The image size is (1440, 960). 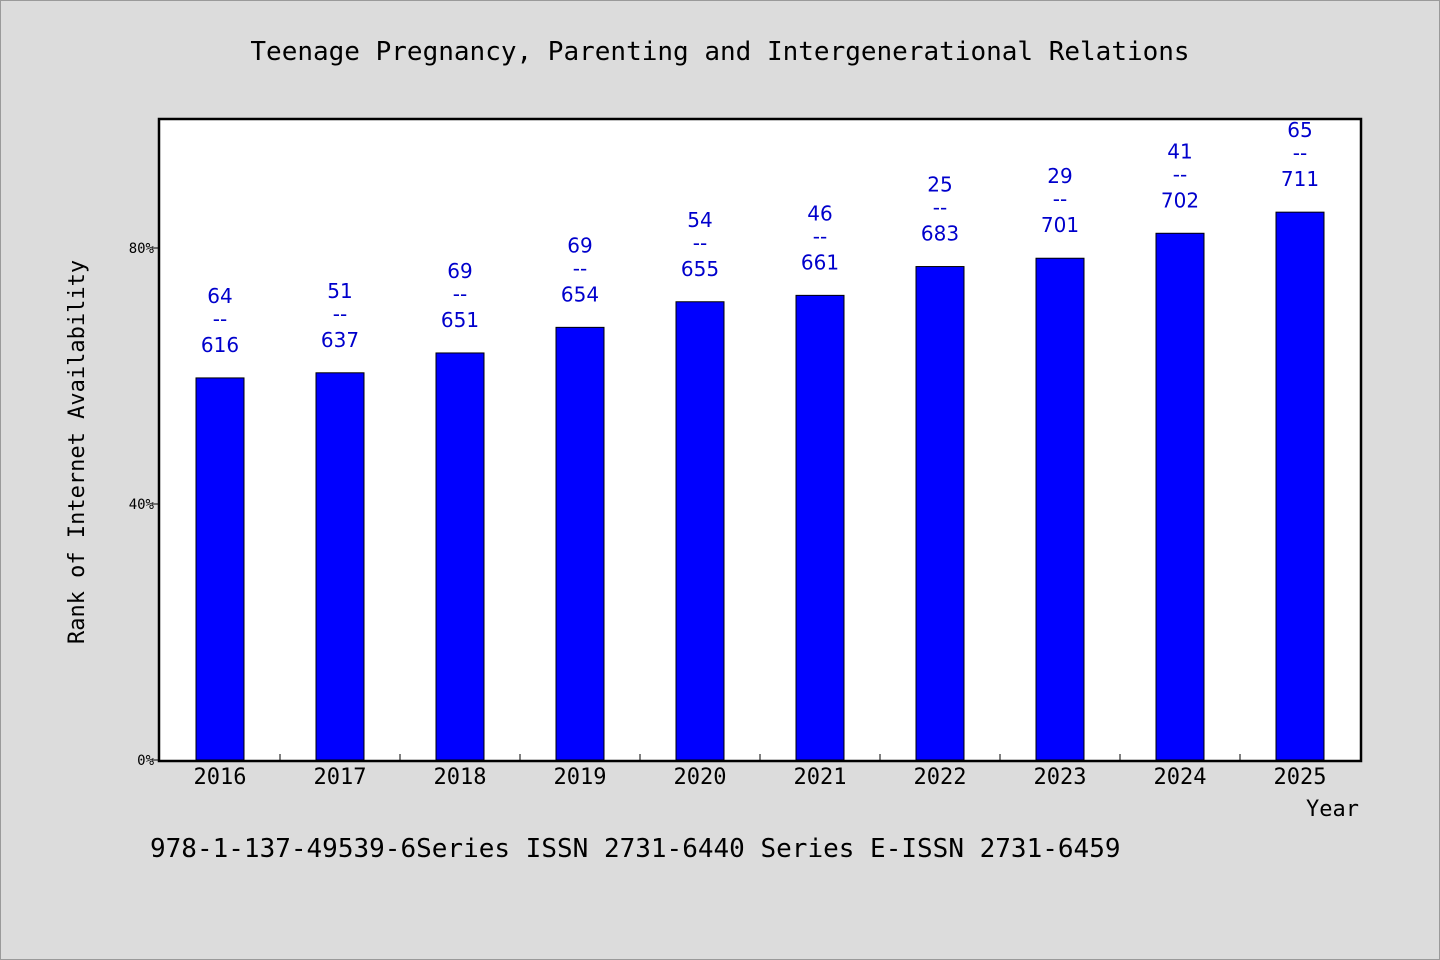 What do you see at coordinates (220, 777) in the screenshot?
I see `x-tick-label: 2016` at bounding box center [220, 777].